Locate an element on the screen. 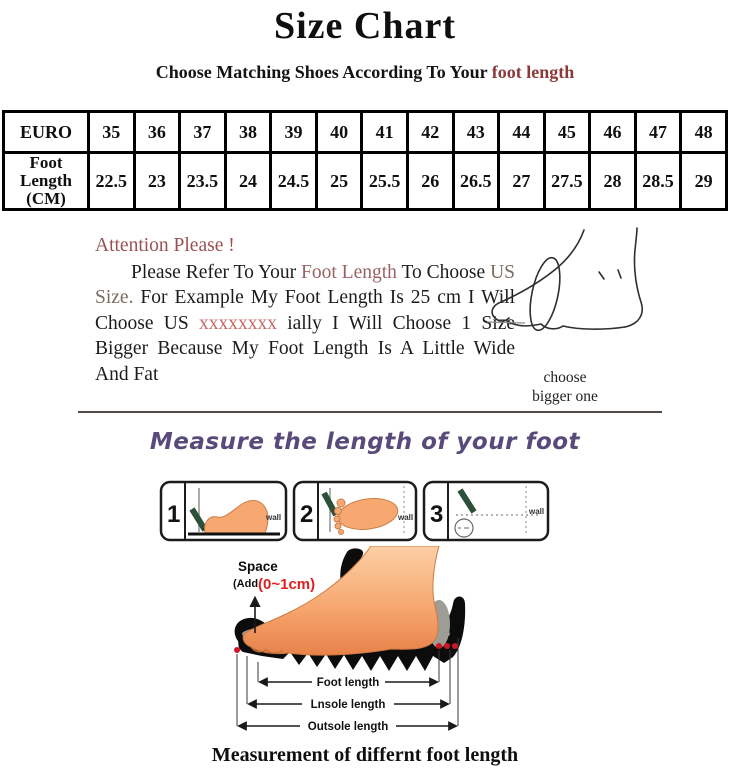  foot-length-cell: 29 is located at coordinates (703, 181).